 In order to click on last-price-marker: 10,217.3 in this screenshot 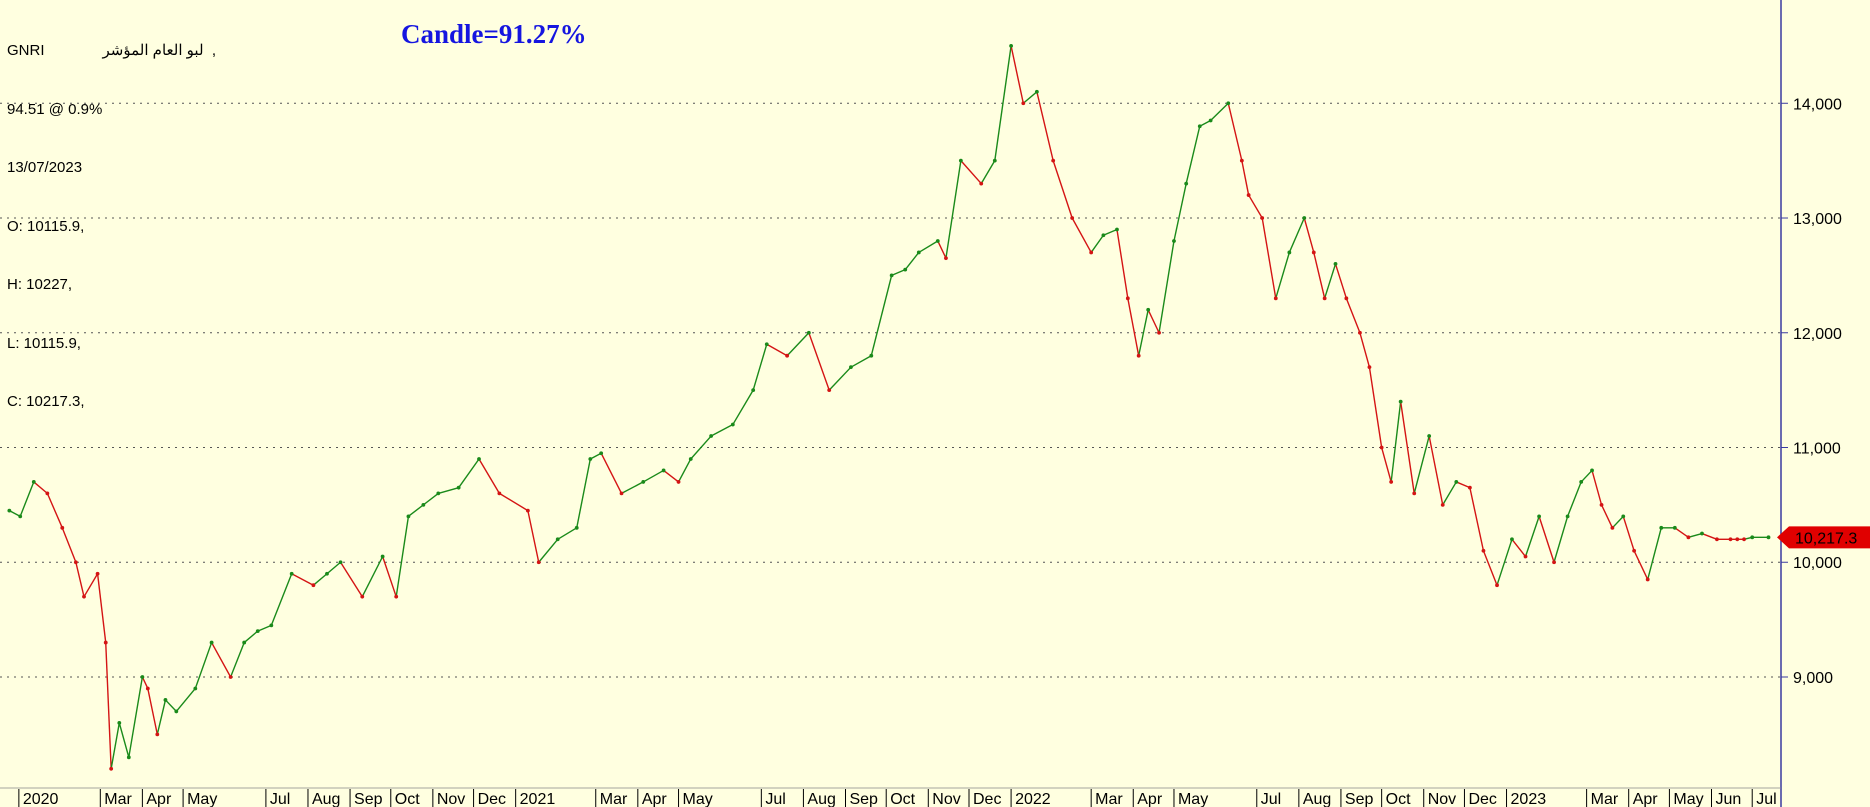, I will do `click(1823, 537)`.